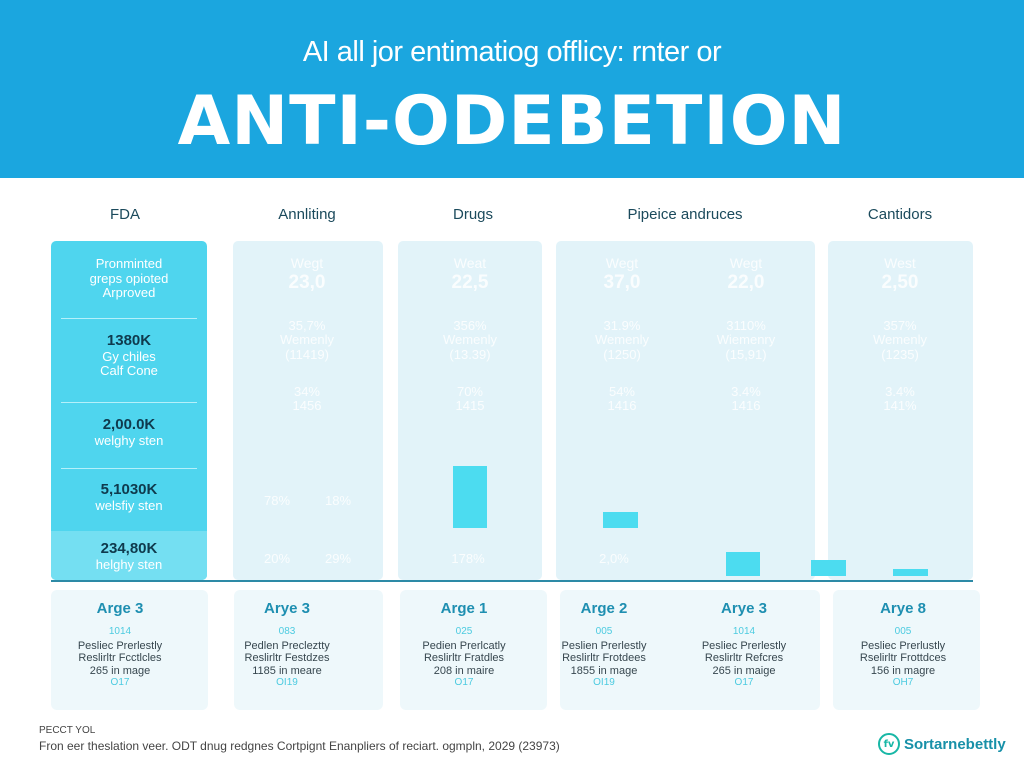 The image size is (1024, 768). What do you see at coordinates (470, 263) in the screenshot?
I see `subcol-head: Weat` at bounding box center [470, 263].